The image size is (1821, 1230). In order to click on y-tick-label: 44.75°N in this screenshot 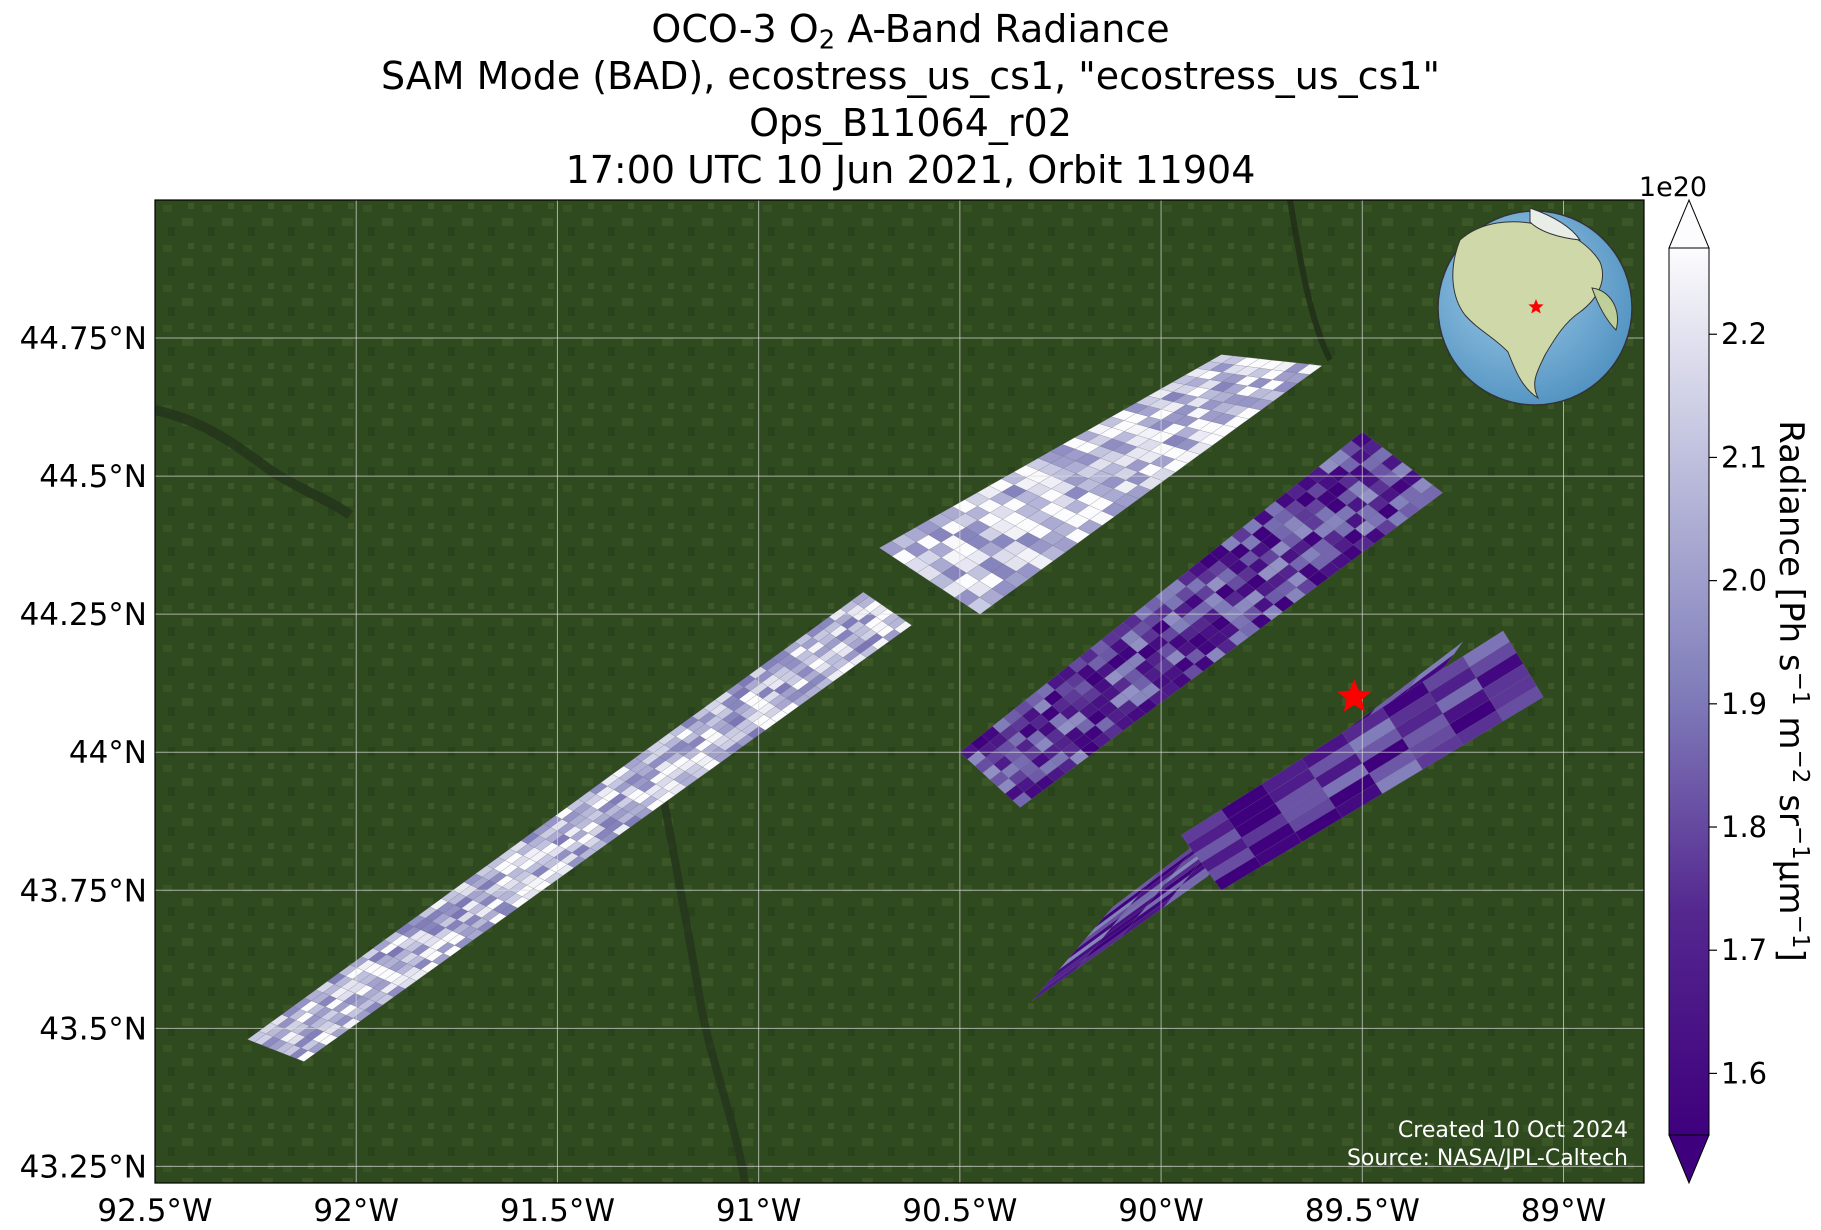, I will do `click(83, 339)`.